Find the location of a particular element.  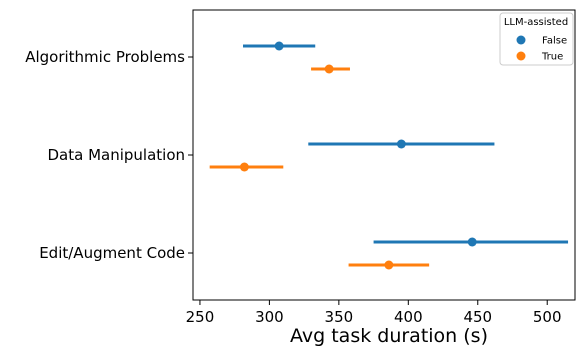

x-tick-label: 250 is located at coordinates (200, 317).